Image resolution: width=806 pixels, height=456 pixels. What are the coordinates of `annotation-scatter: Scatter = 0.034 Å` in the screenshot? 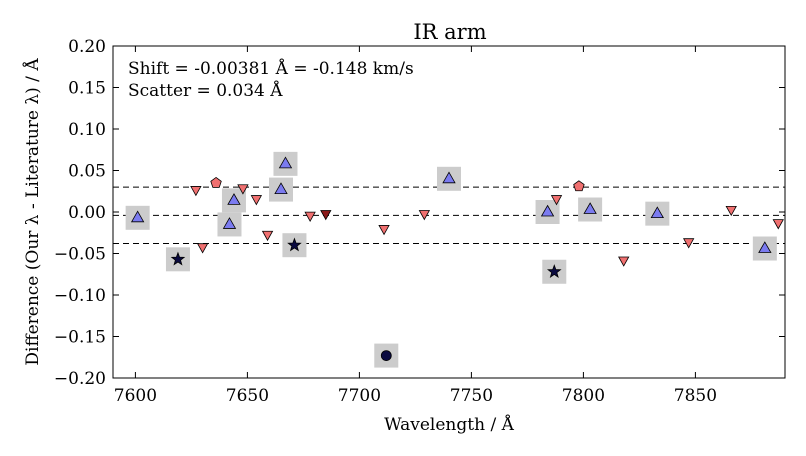 It's located at (205, 90).